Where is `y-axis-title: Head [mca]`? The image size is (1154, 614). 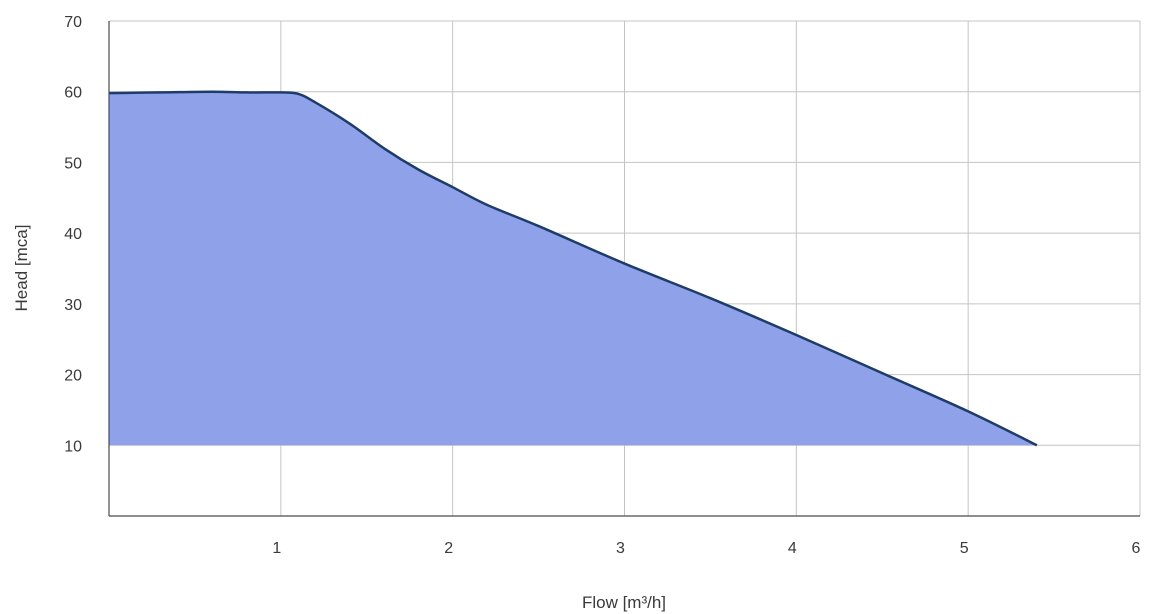
y-axis-title: Head [mca] is located at coordinates (21, 268).